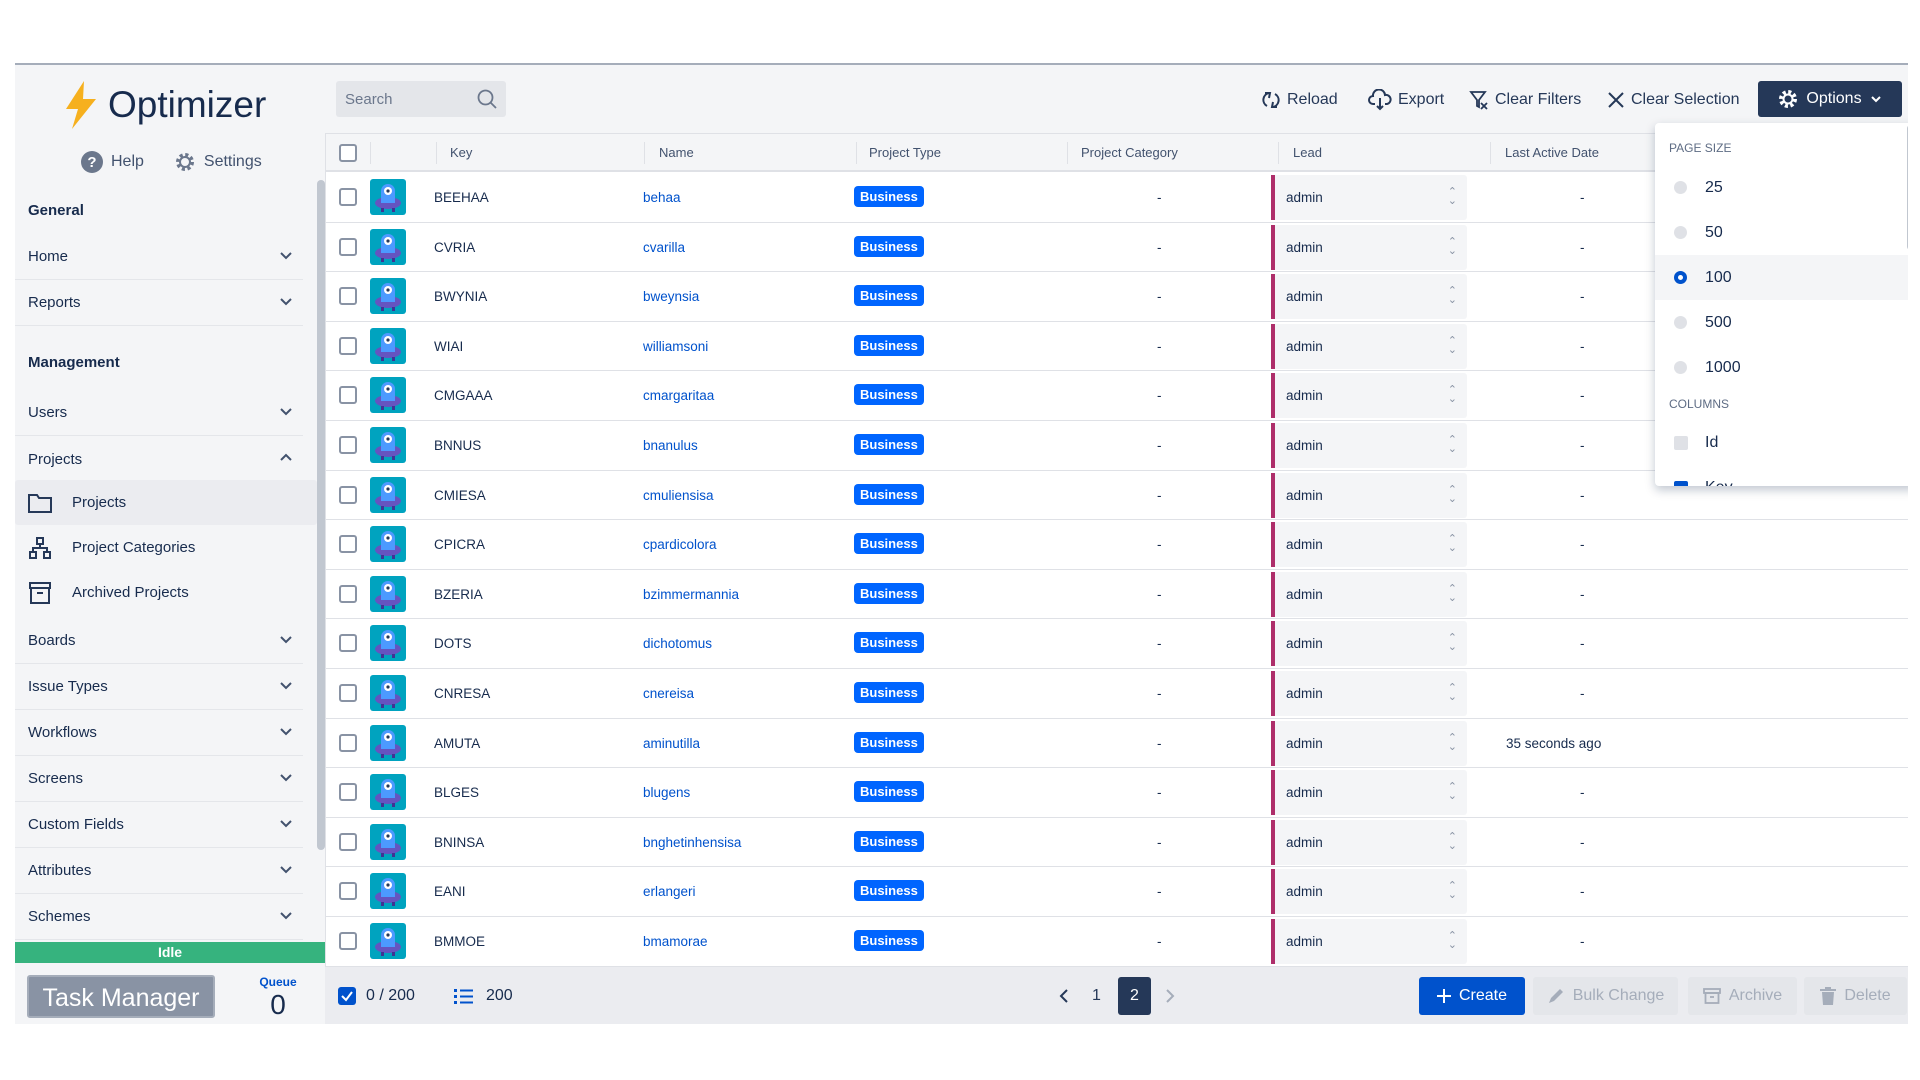 This screenshot has height=1080, width=1920. Describe the element at coordinates (1117, 347) in the screenshot. I see `table-row: WIAI williamsoni Business - admin ⌃ ⌄ -` at that location.